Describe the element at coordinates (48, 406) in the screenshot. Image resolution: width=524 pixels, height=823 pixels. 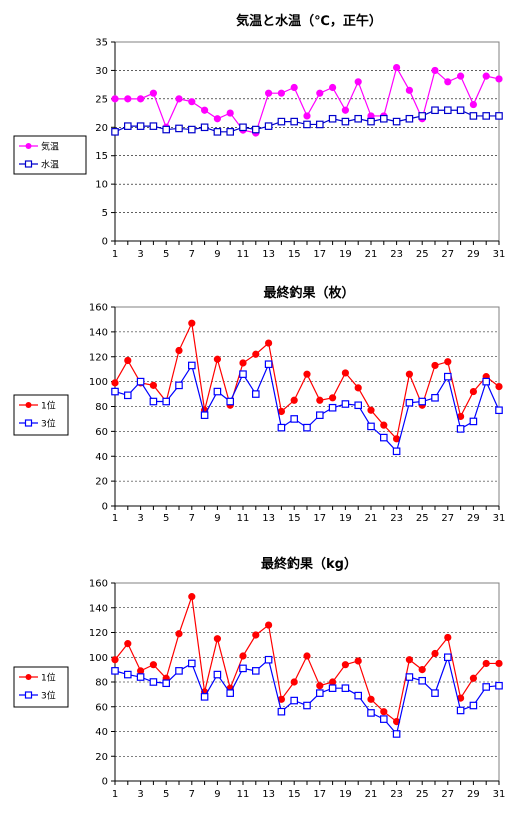
I see `legend-label: 1位` at that location.